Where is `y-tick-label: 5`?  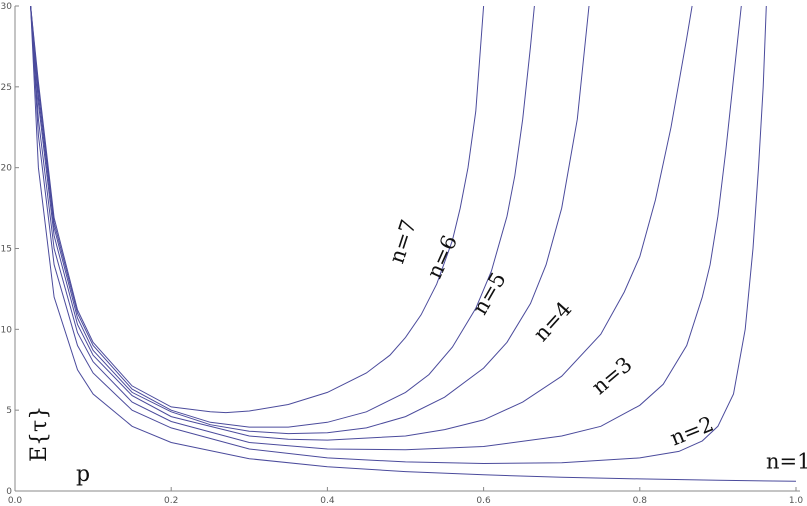
y-tick-label: 5 is located at coordinates (9, 411).